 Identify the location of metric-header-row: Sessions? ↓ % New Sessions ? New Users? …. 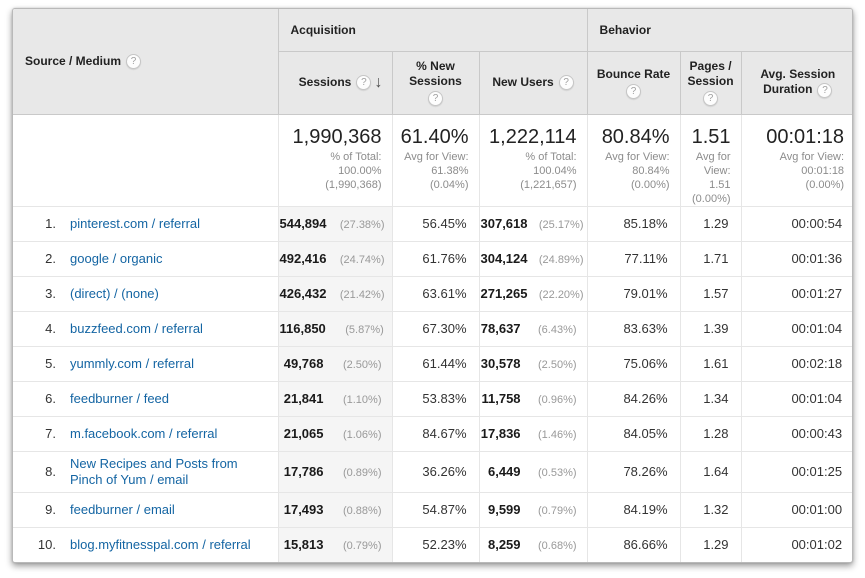
(432, 83).